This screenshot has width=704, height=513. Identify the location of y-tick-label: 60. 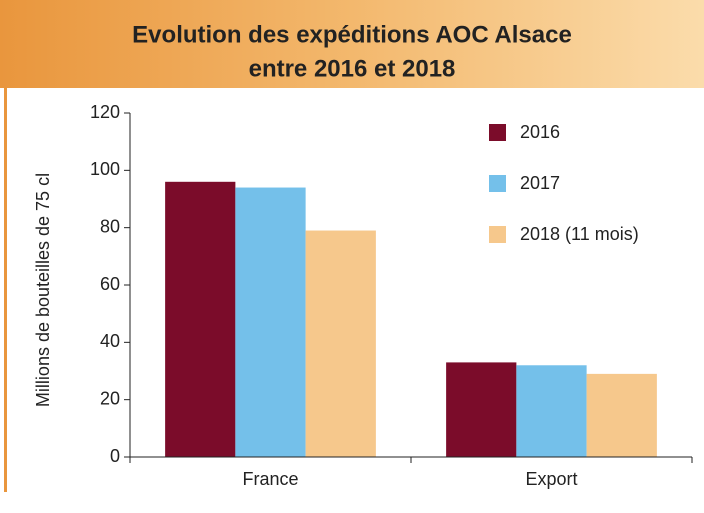
(110, 284).